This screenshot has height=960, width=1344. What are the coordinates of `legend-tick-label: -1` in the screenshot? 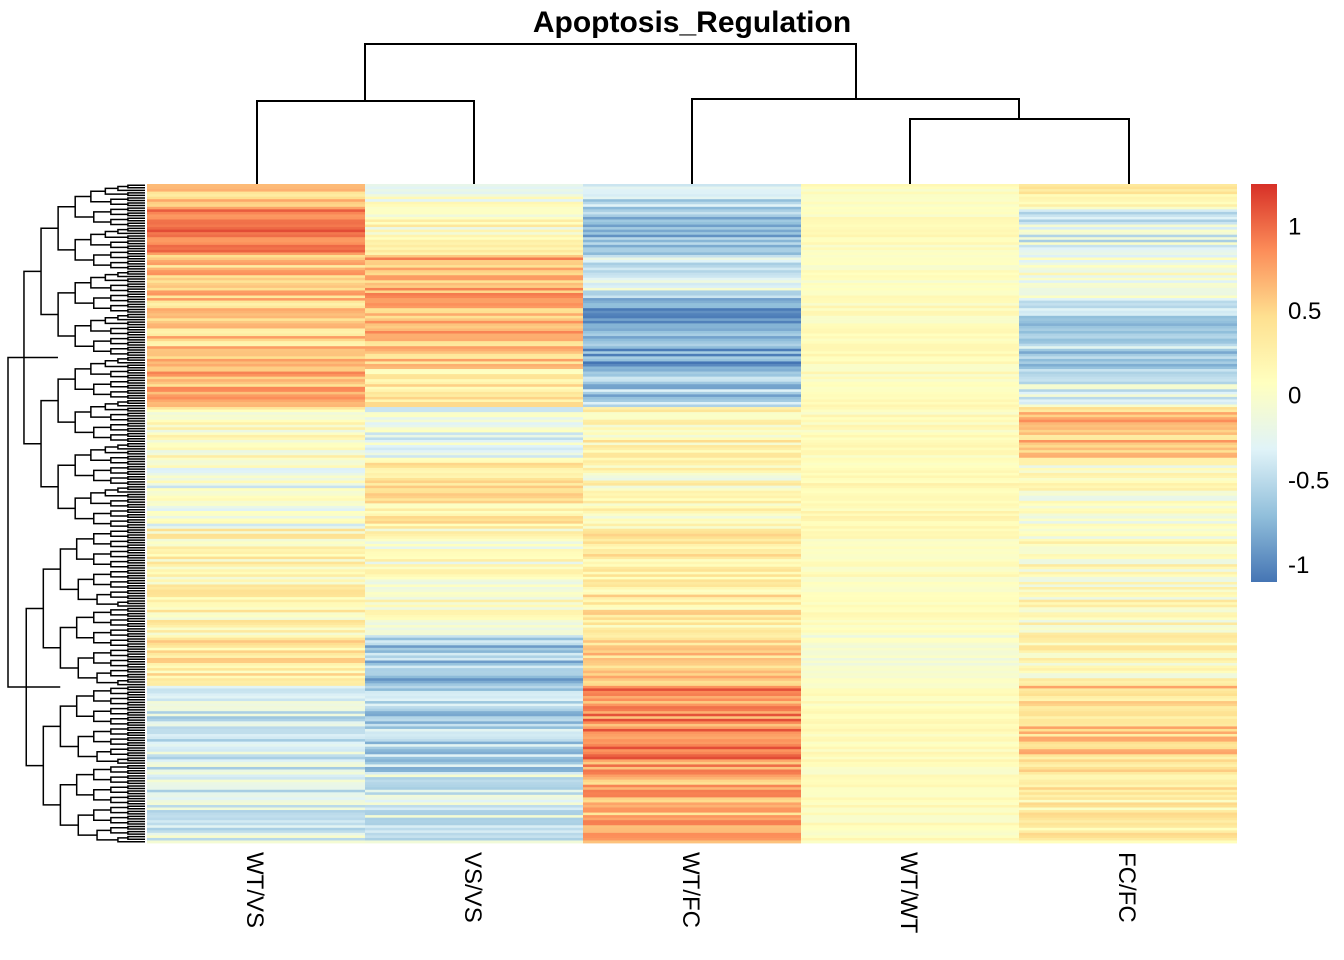 It's located at (1298, 565).